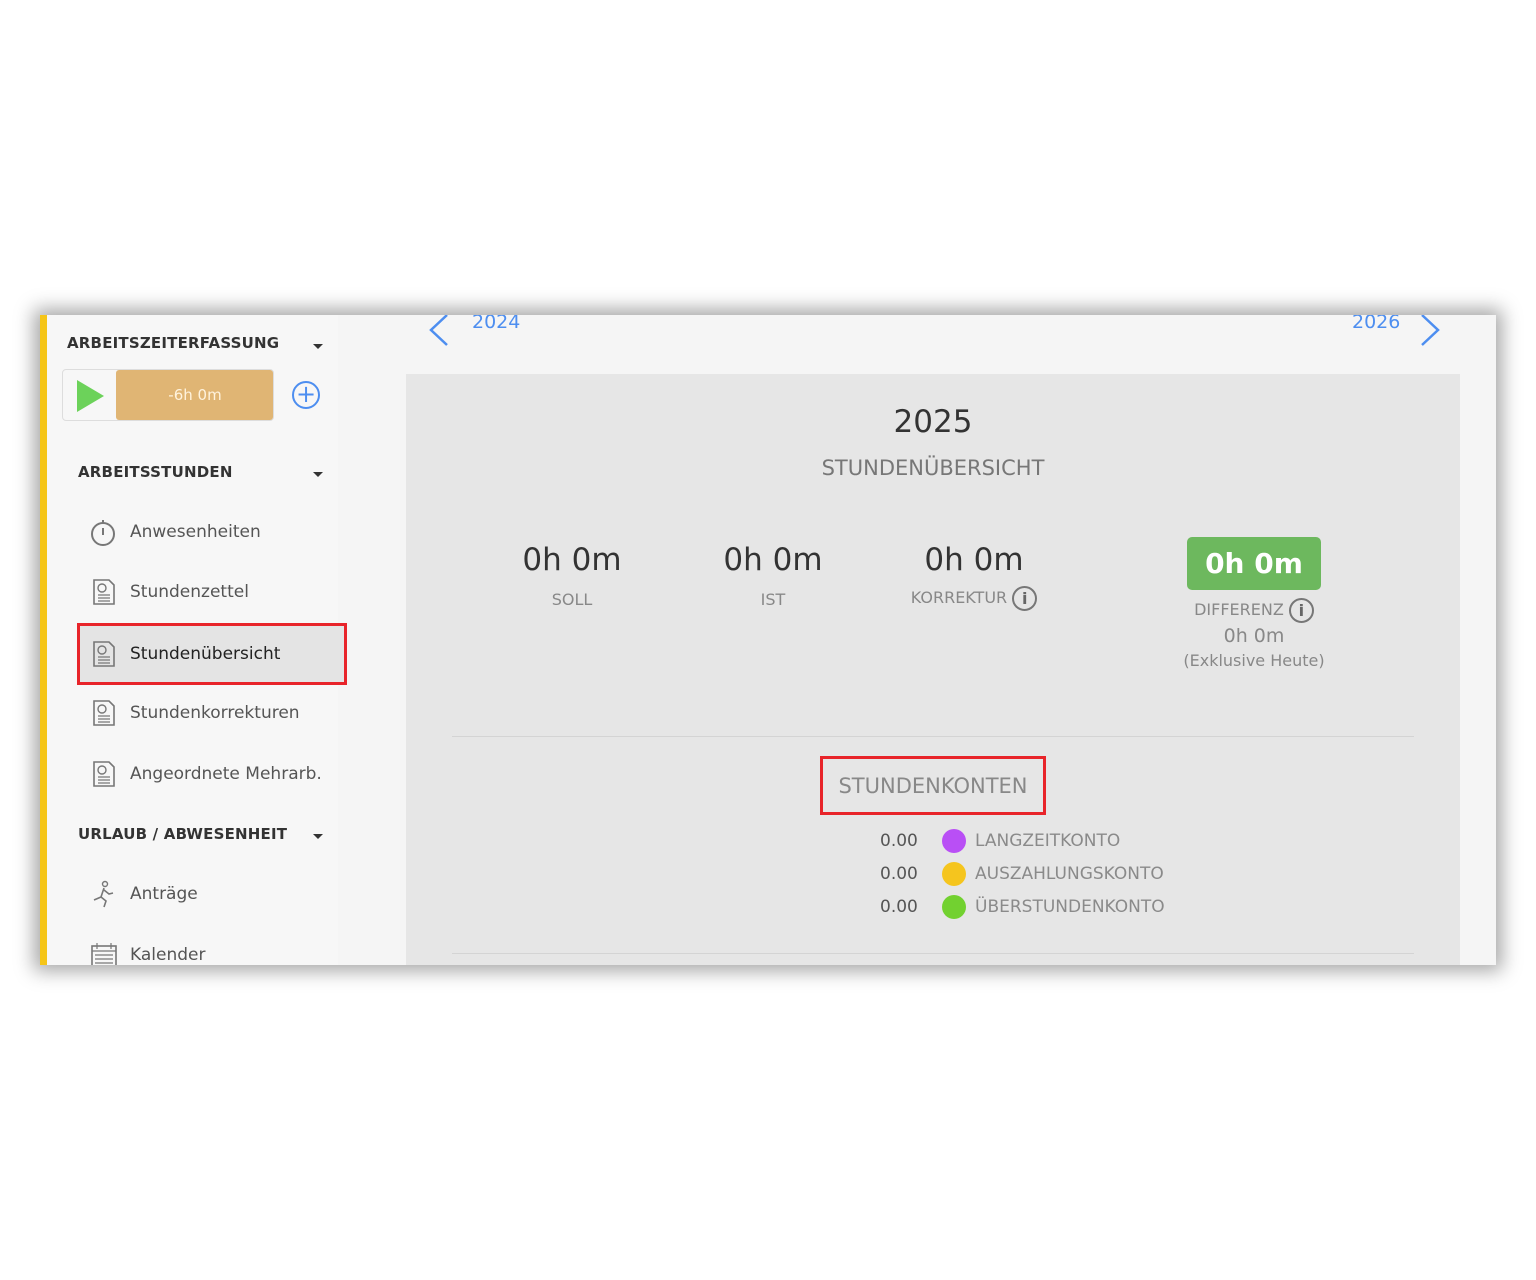 The width and height of the screenshot is (1536, 1280). I want to click on account-row: 0.00 ÜBERSTUNDENKONTO, so click(1022, 907).